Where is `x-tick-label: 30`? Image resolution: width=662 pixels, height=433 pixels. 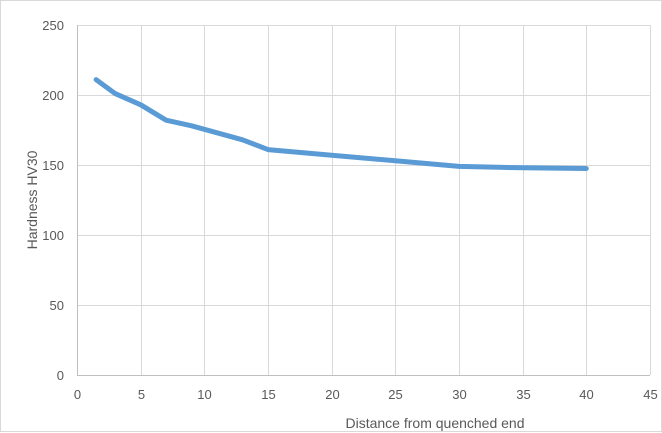 x-tick-label: 30 is located at coordinates (459, 394).